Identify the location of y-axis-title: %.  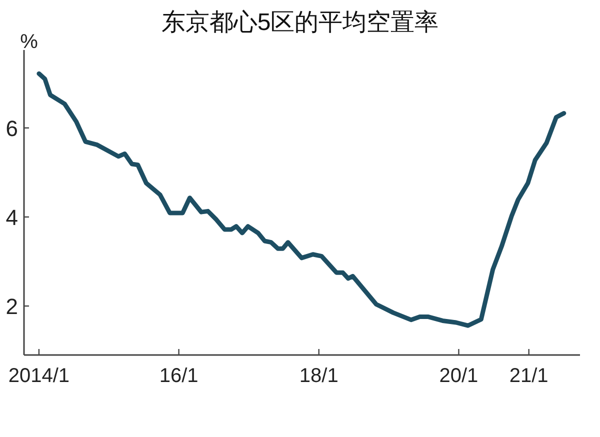
(29, 42).